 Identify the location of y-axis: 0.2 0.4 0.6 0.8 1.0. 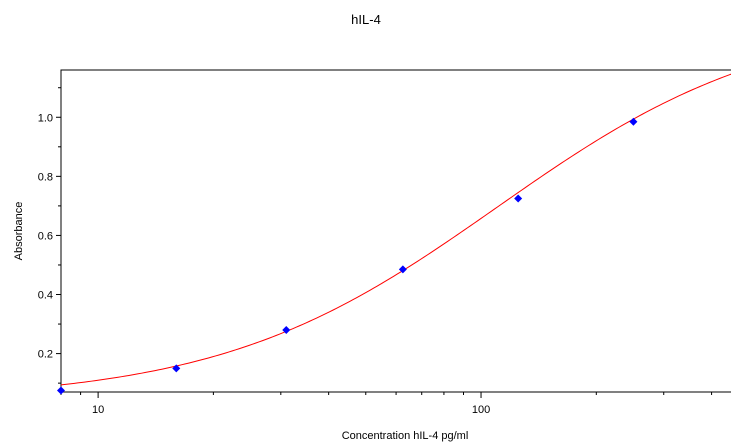
(49, 235).